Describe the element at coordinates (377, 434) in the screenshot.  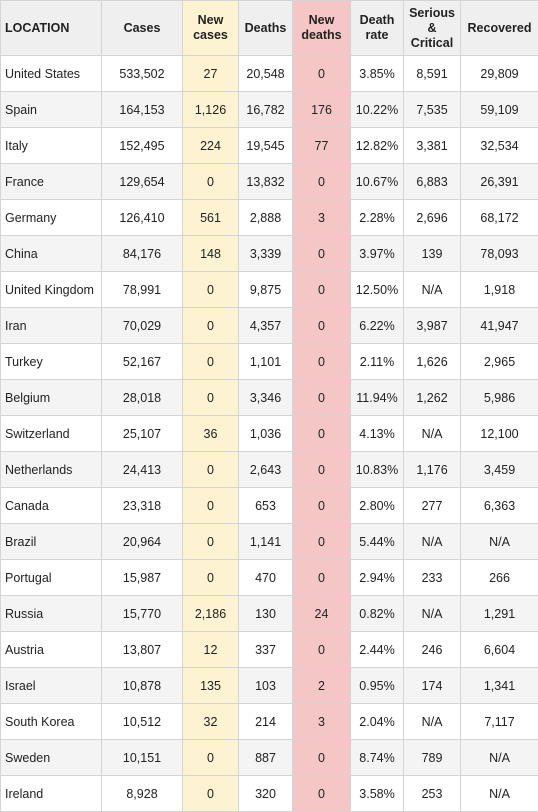
I see `cell-death-rate: 4.13%` at that location.